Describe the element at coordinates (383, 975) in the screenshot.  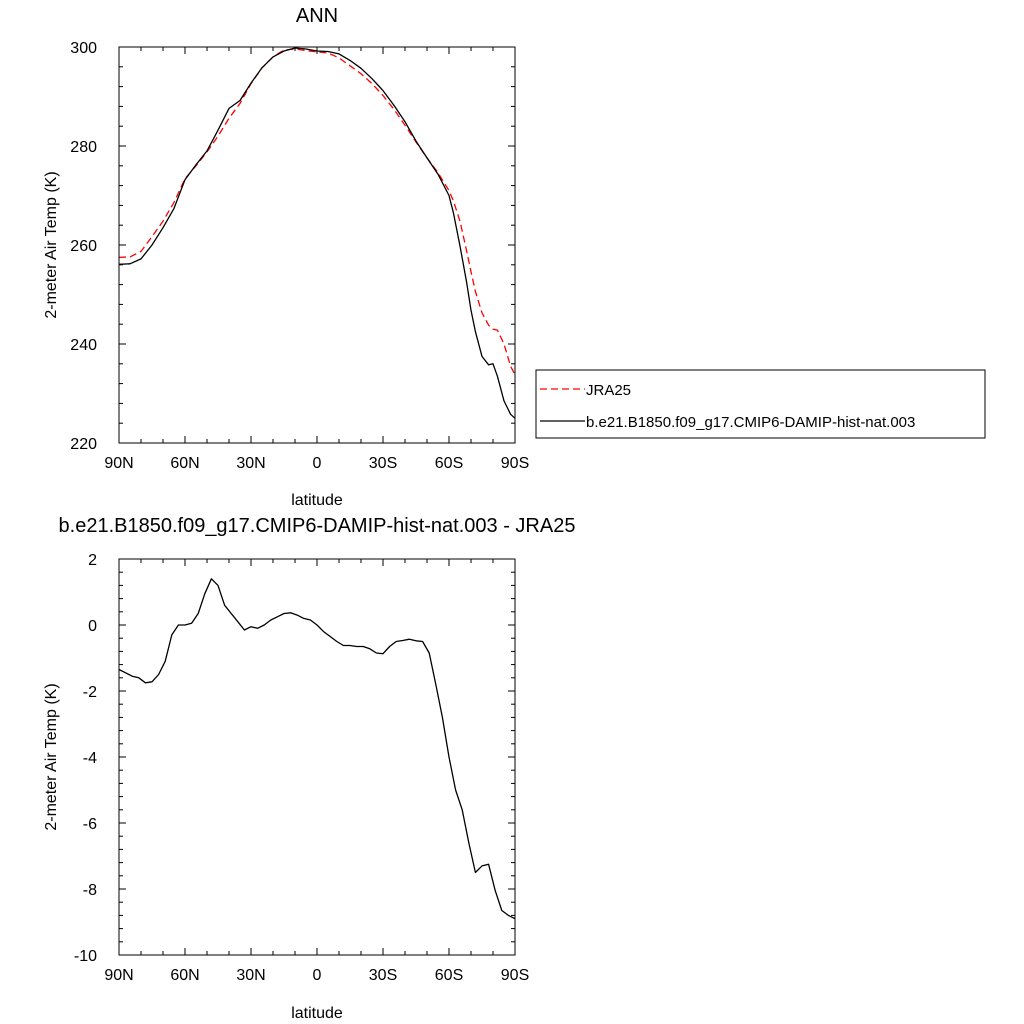
I see `panel1-xtick-label: 30S` at that location.